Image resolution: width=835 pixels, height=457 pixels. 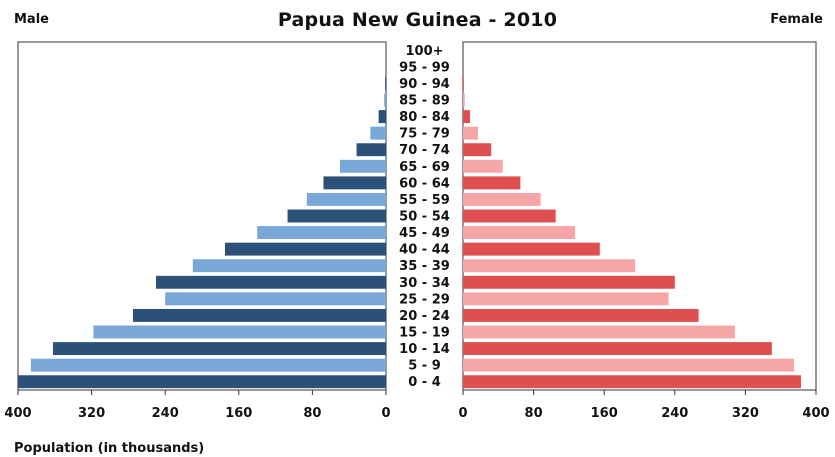 What do you see at coordinates (312, 413) in the screenshot?
I see `male-x-tick-label: 80` at bounding box center [312, 413].